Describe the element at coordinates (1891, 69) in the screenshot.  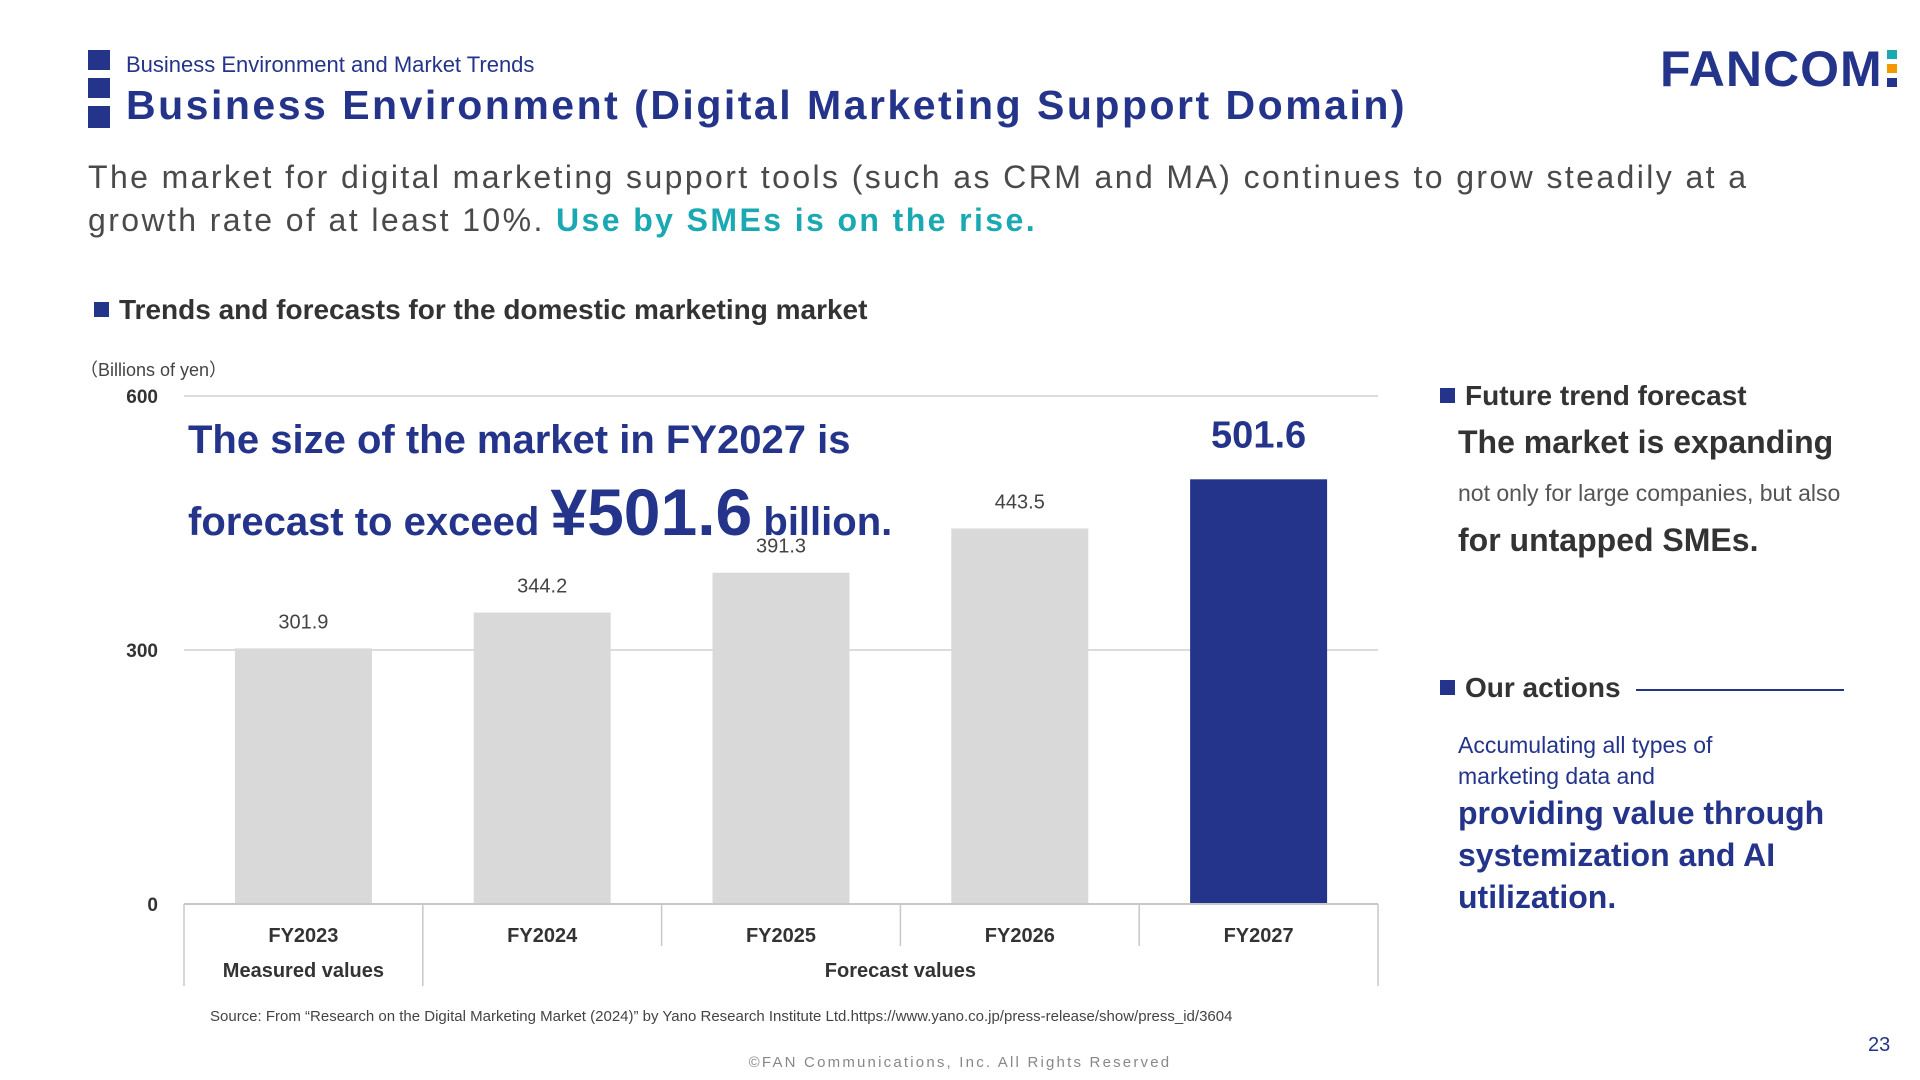
I see `logo-mark-icon` at that location.